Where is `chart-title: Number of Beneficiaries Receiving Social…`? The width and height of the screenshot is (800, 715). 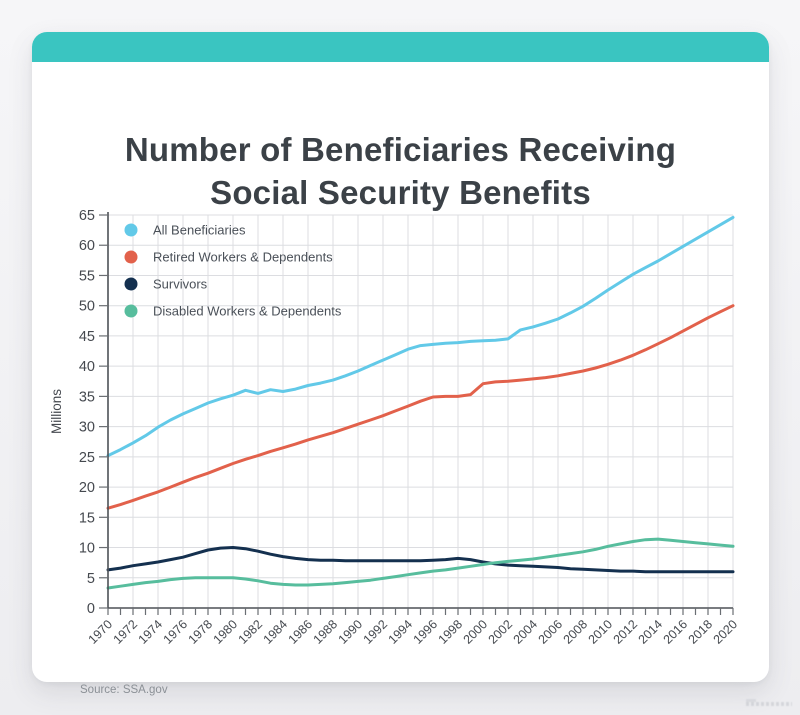
chart-title: Number of Beneficiaries Receiving Social… is located at coordinates (400, 171).